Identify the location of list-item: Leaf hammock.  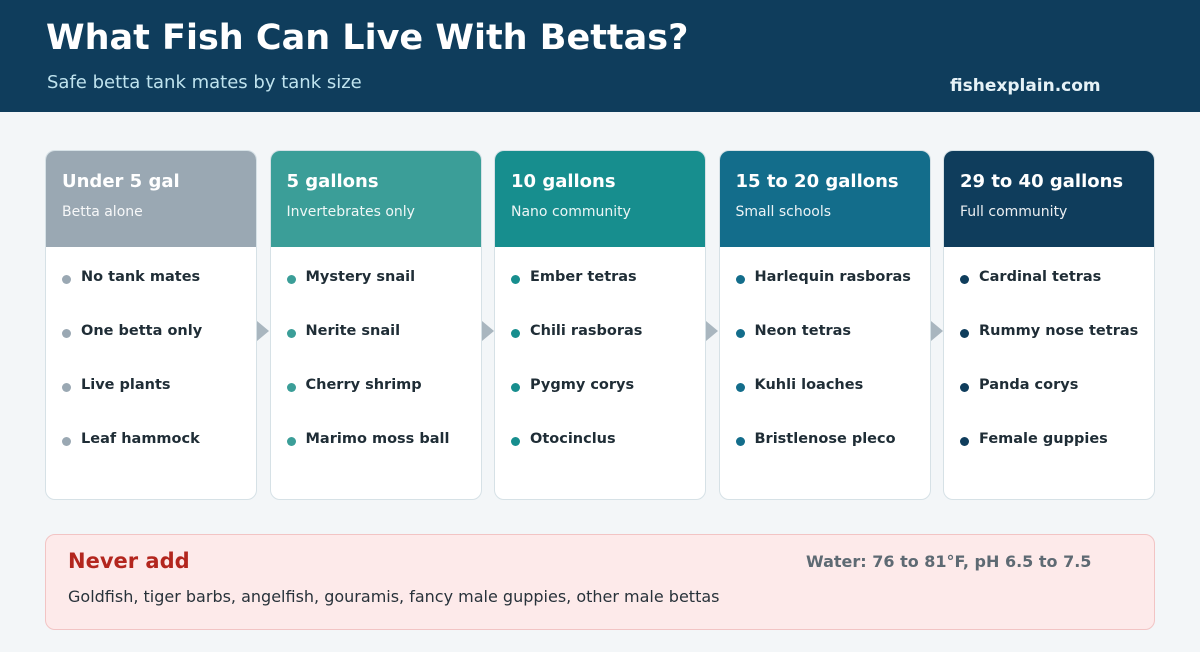
(159, 458).